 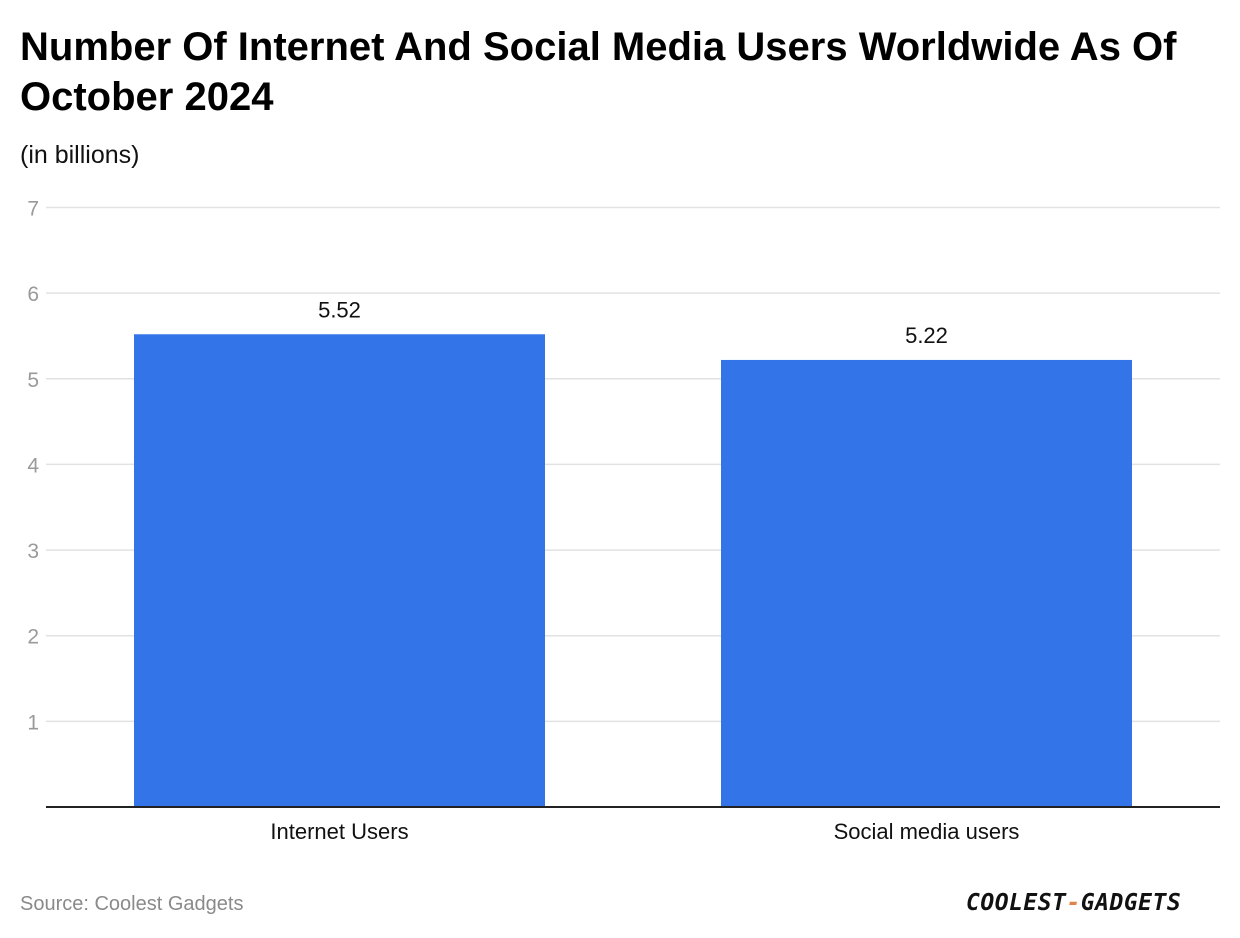 I want to click on logo-dash: -, so click(x=1073, y=903).